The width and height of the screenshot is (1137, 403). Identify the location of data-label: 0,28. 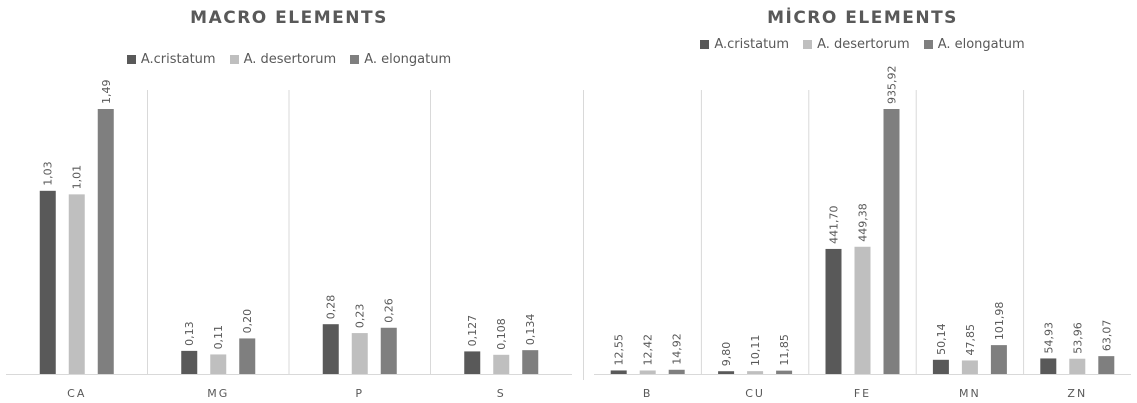
(331, 307).